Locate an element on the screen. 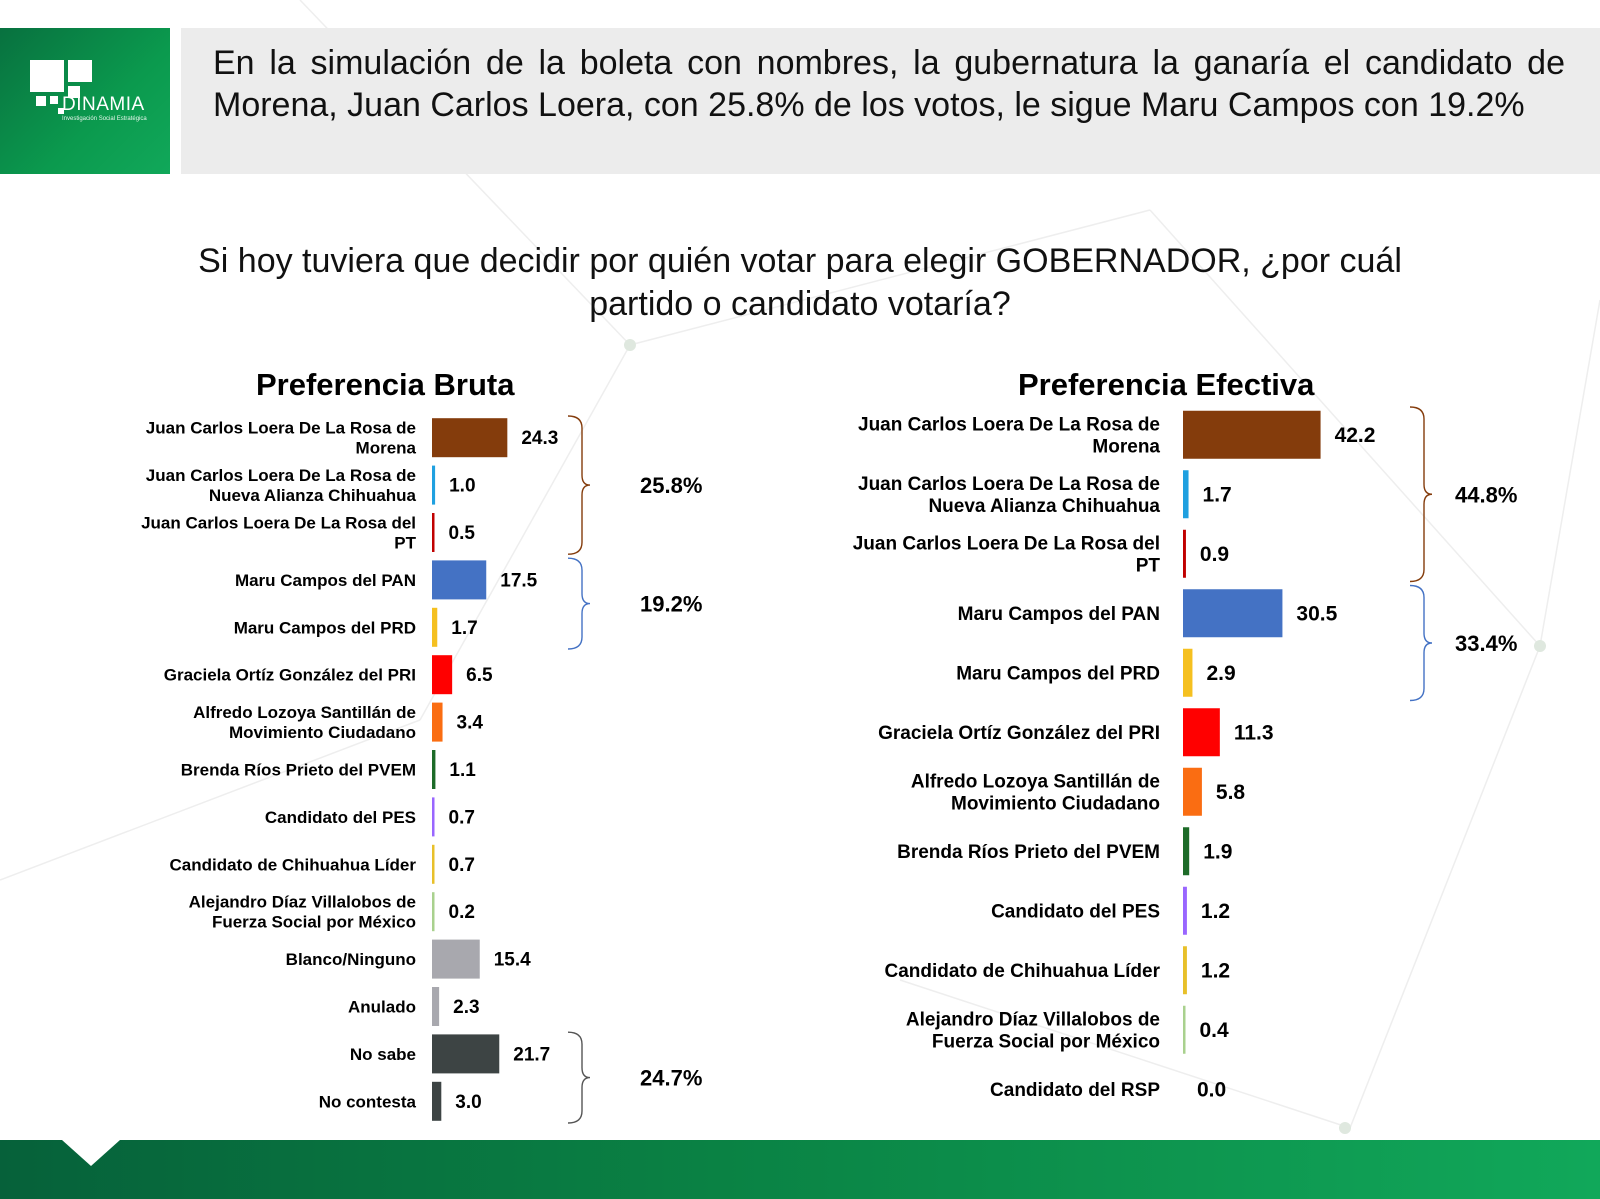 The width and height of the screenshot is (1600, 1199). group-total-label: 19.2% is located at coordinates (671, 604).